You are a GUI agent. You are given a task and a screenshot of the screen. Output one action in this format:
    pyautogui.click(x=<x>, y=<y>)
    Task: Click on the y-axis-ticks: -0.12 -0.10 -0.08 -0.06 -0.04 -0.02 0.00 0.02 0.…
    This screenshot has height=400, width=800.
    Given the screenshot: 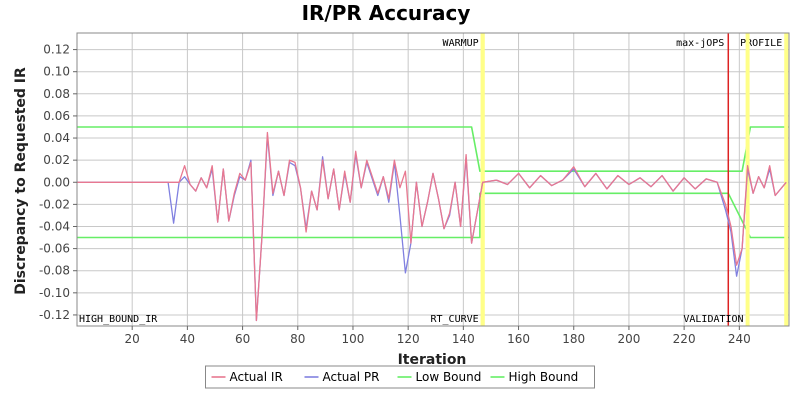 What is the action you would take?
    pyautogui.click(x=58, y=182)
    